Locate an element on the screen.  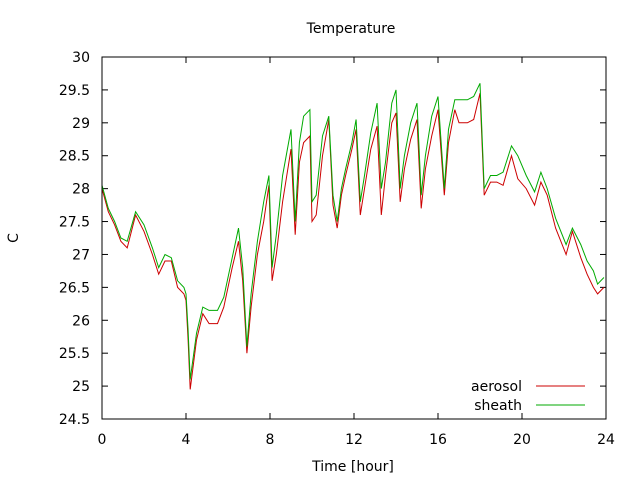
y-tick-label: 24.5 is located at coordinates (74, 420).